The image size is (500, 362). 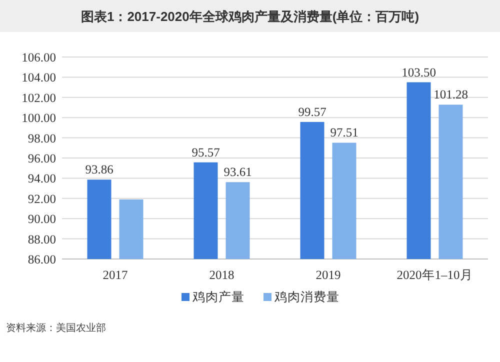 I want to click on y-tick-label: 96.00, so click(x=42, y=159).